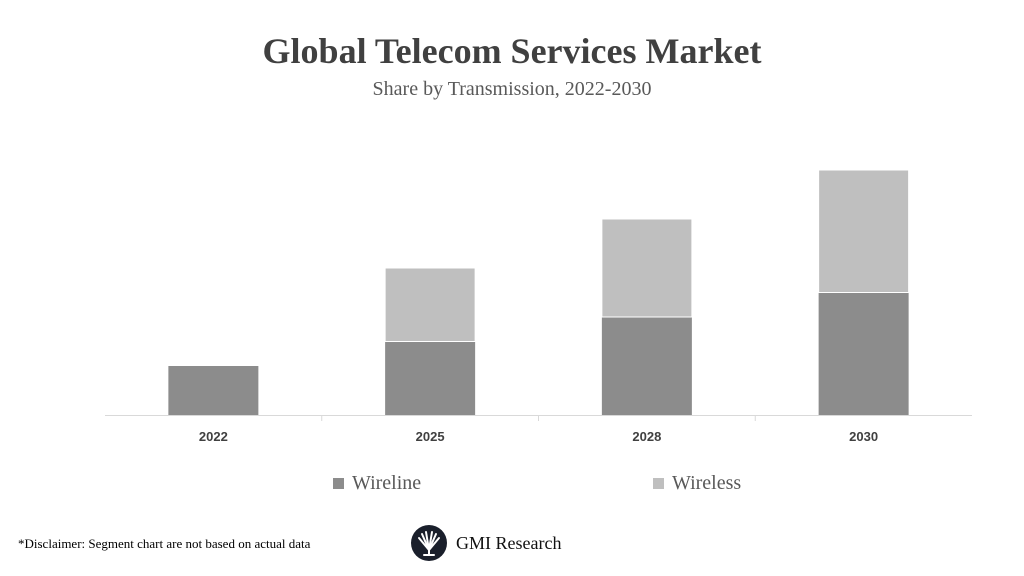 The image size is (1024, 576). Describe the element at coordinates (658, 483) in the screenshot. I see `legend-swatch-wireless` at that location.